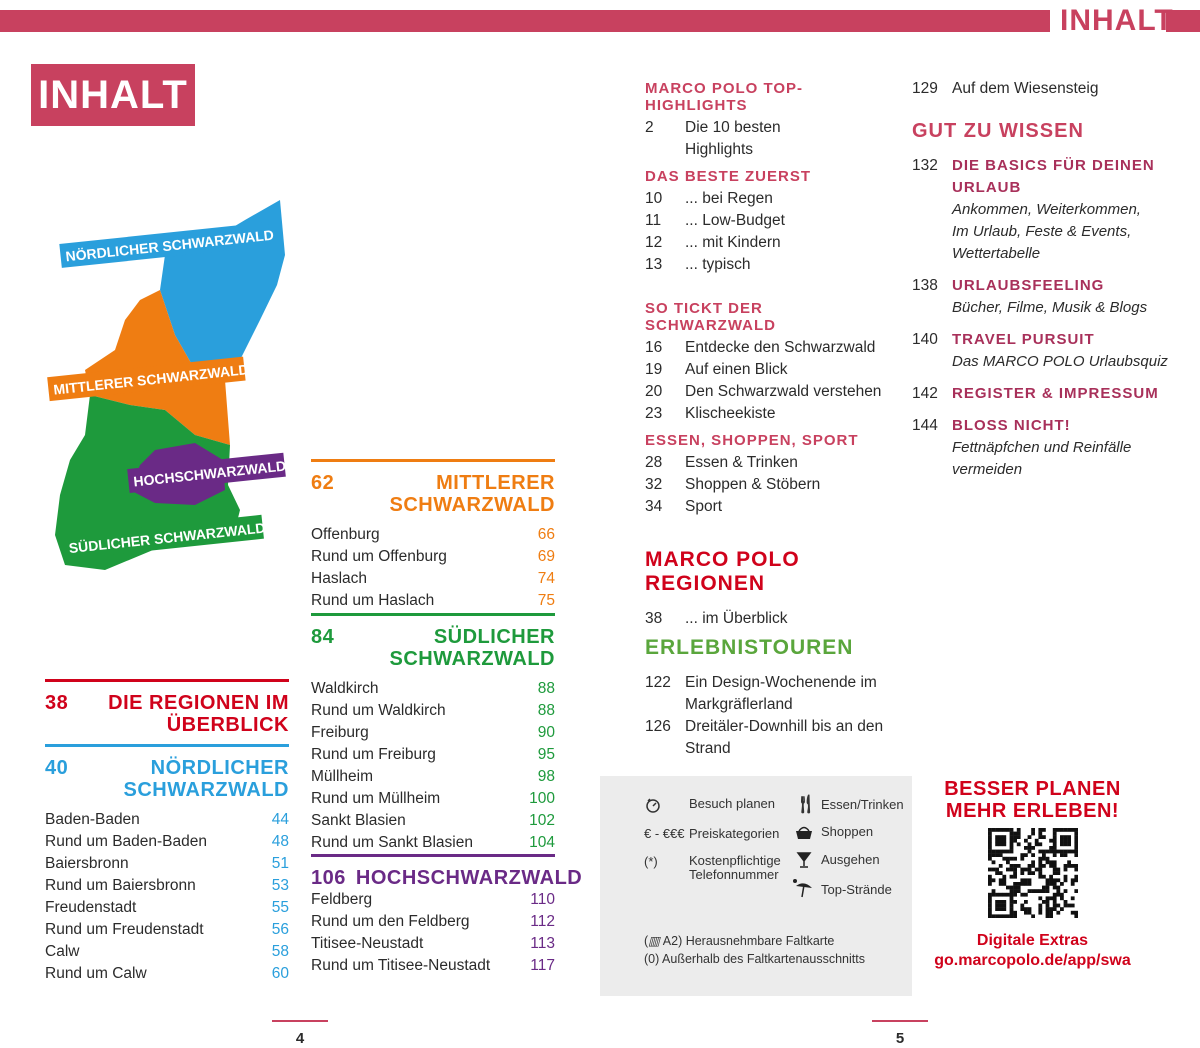 This screenshot has width=1200, height=1048. I want to click on entry-label: Die 10 besten Highlights, so click(733, 138).